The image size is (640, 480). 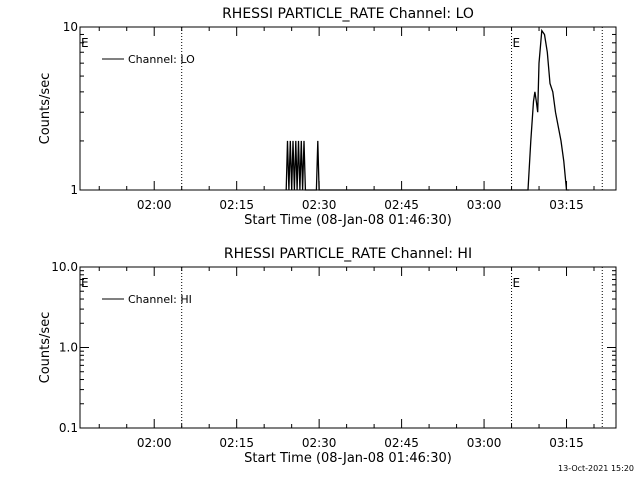 What do you see at coordinates (64, 267) in the screenshot?
I see `y-tick-label: 10.0` at bounding box center [64, 267].